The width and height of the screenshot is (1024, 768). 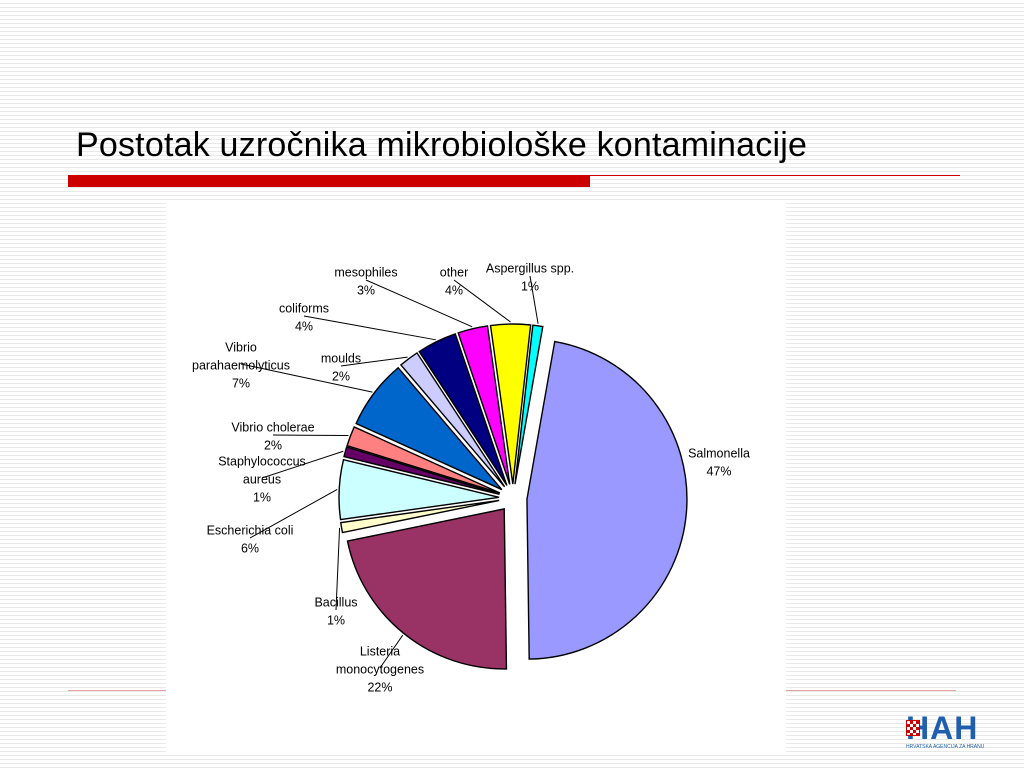 I want to click on data-label-vibrio-cholerae: Vibrio cholerae 2%, so click(x=272, y=436).